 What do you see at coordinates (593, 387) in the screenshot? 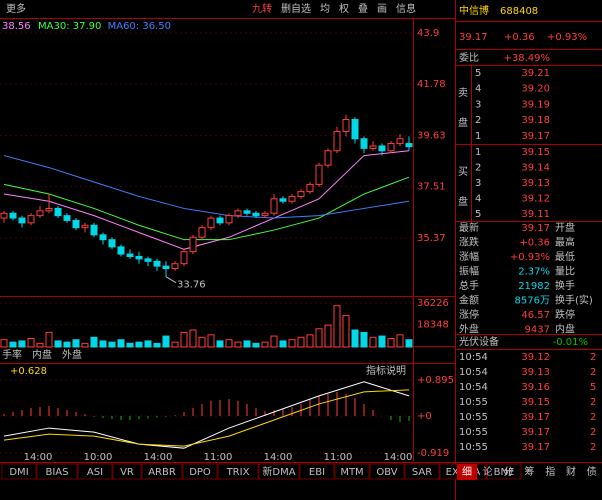
I see `trade-volume: 5` at bounding box center [593, 387].